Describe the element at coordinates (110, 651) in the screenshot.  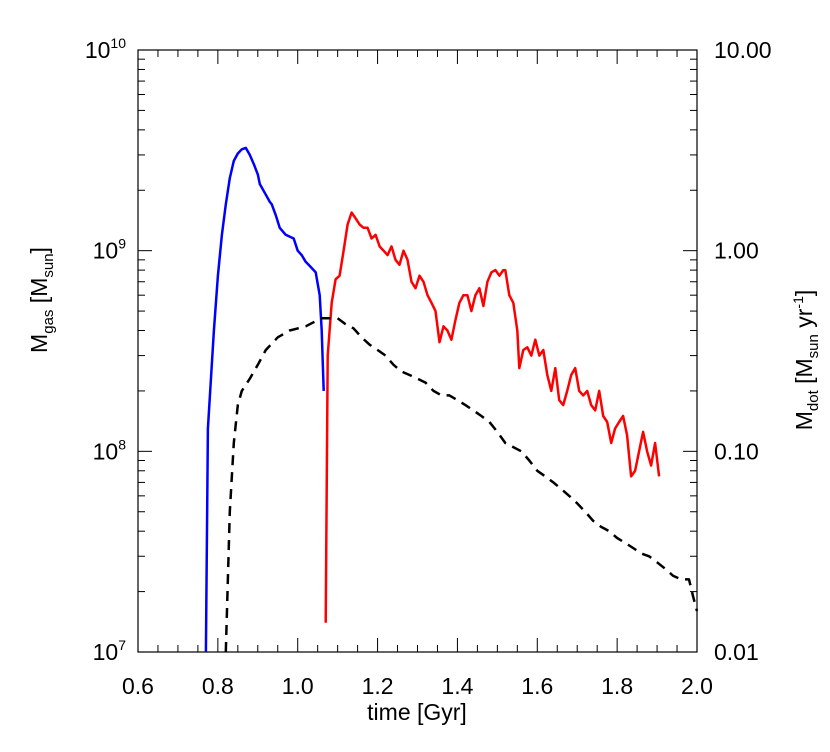
I see `y-left-tick-label: 10⁷` at that location.